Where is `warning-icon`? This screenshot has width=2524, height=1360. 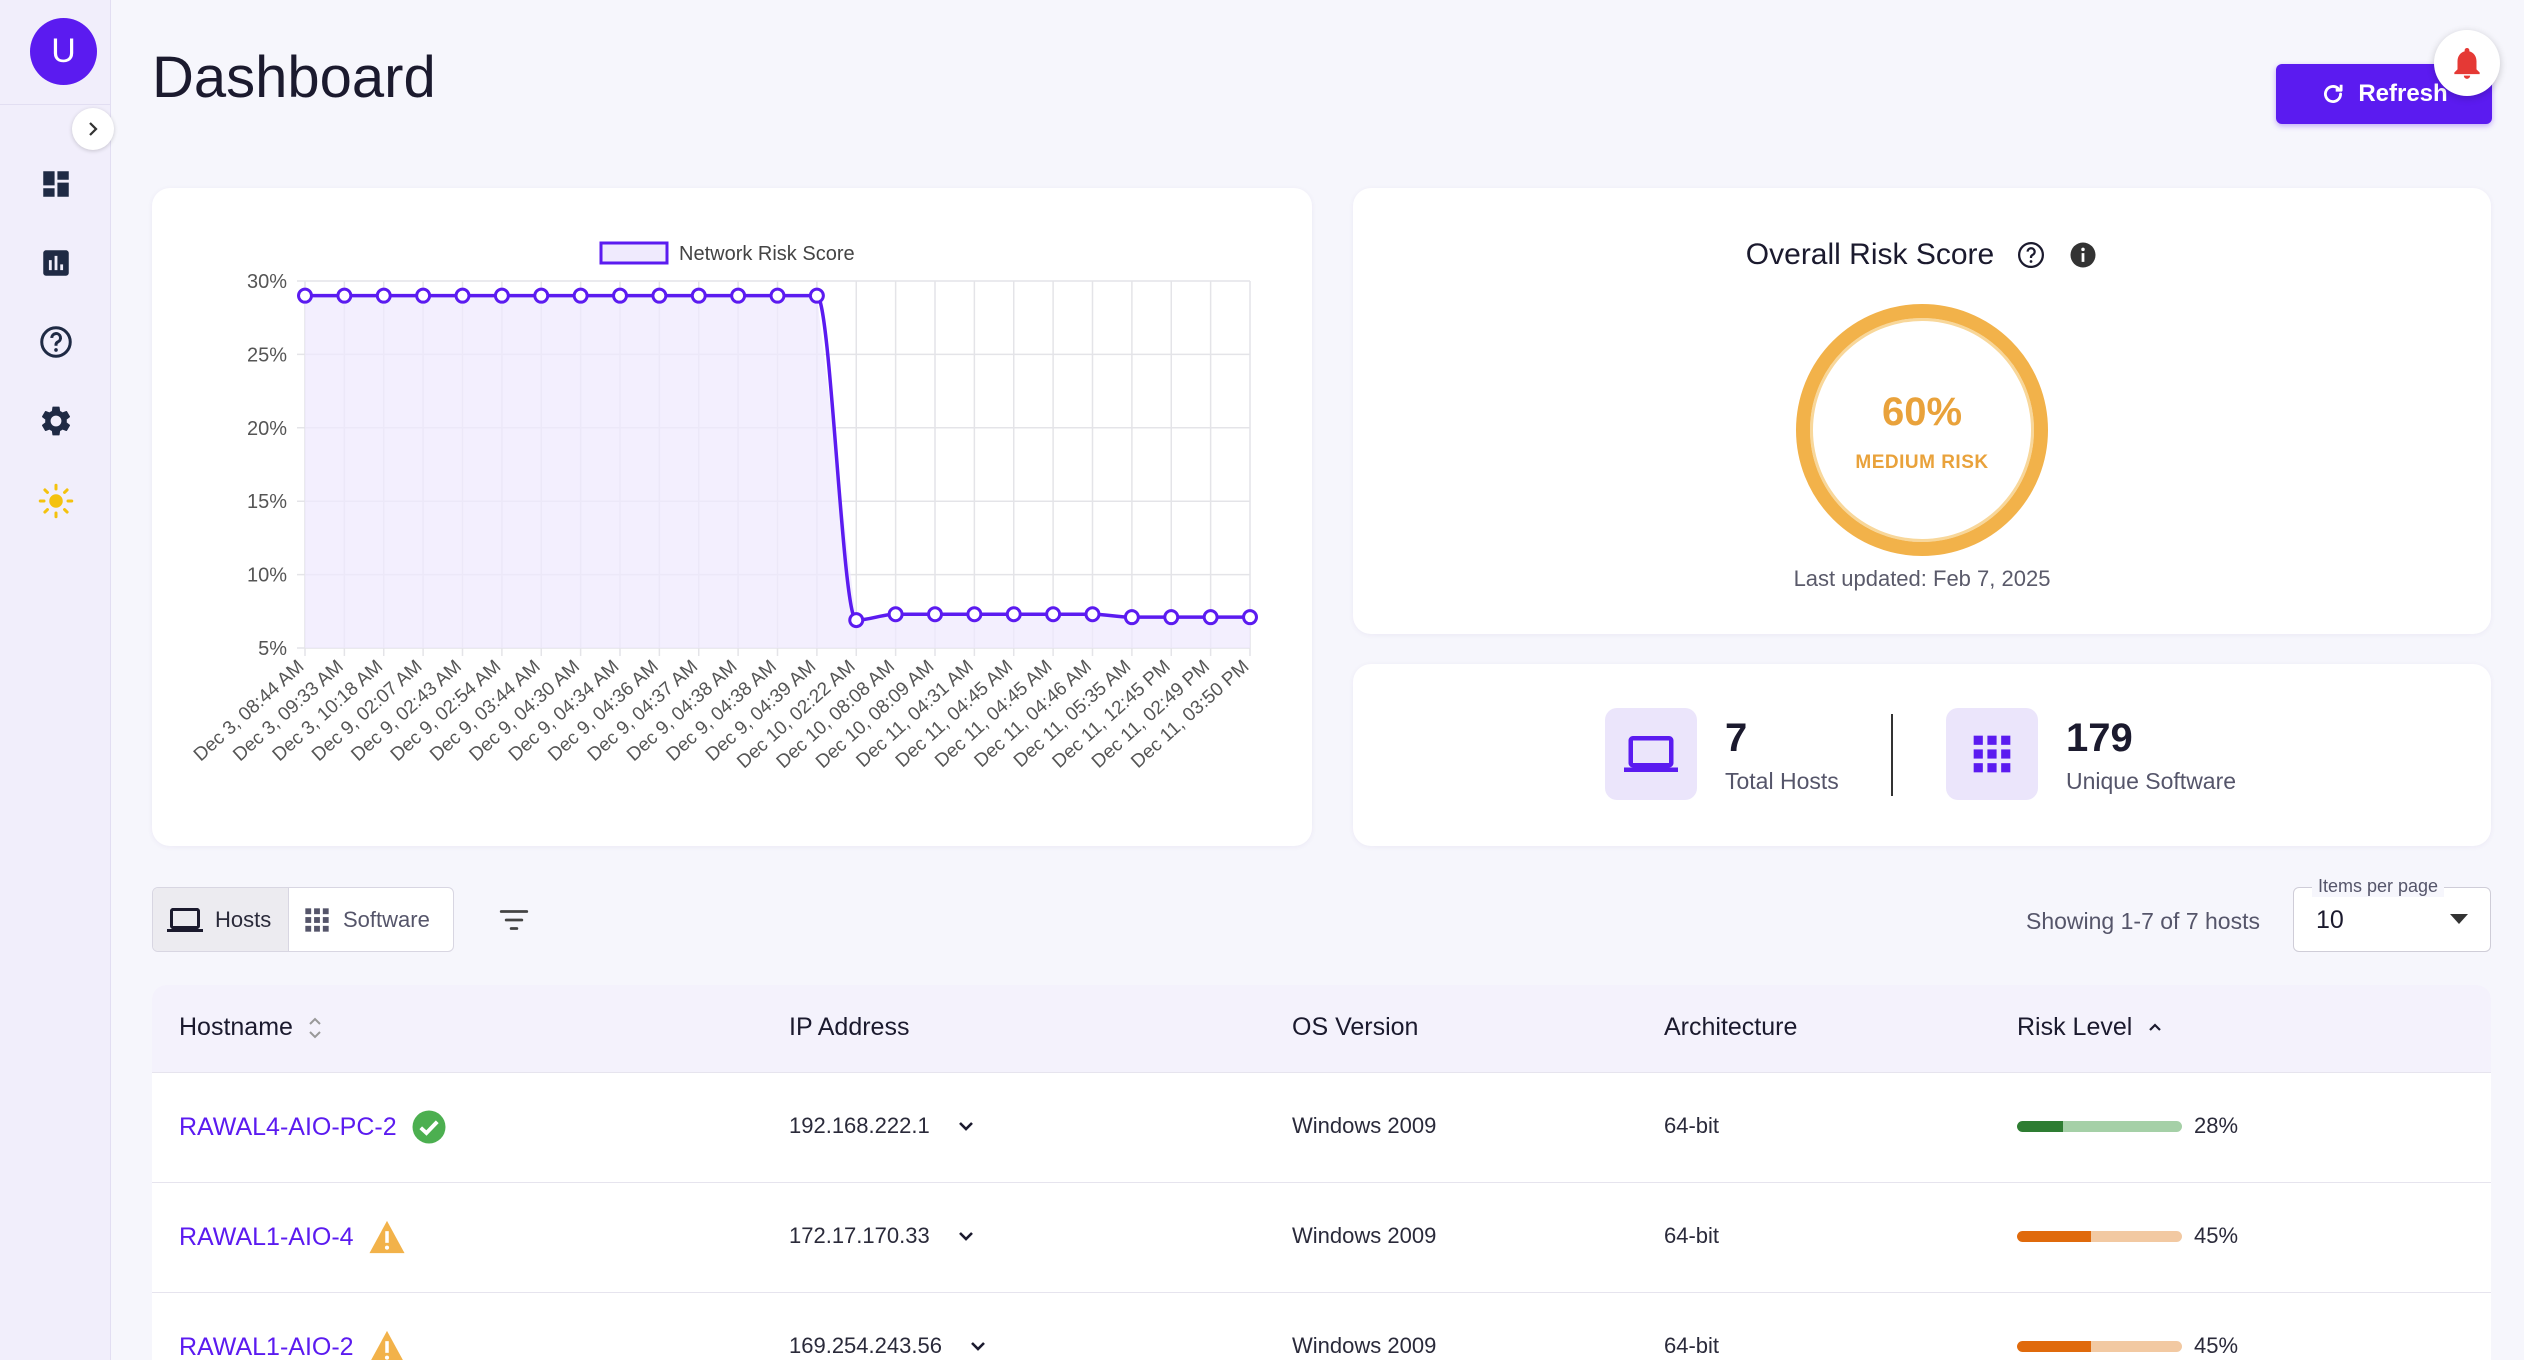 warning-icon is located at coordinates (387, 1237).